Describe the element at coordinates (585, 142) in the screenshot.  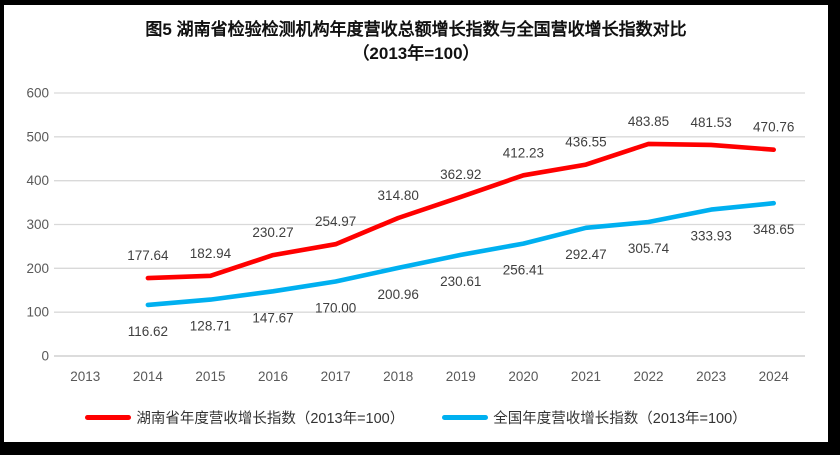
I see `data-label: 436.55` at that location.